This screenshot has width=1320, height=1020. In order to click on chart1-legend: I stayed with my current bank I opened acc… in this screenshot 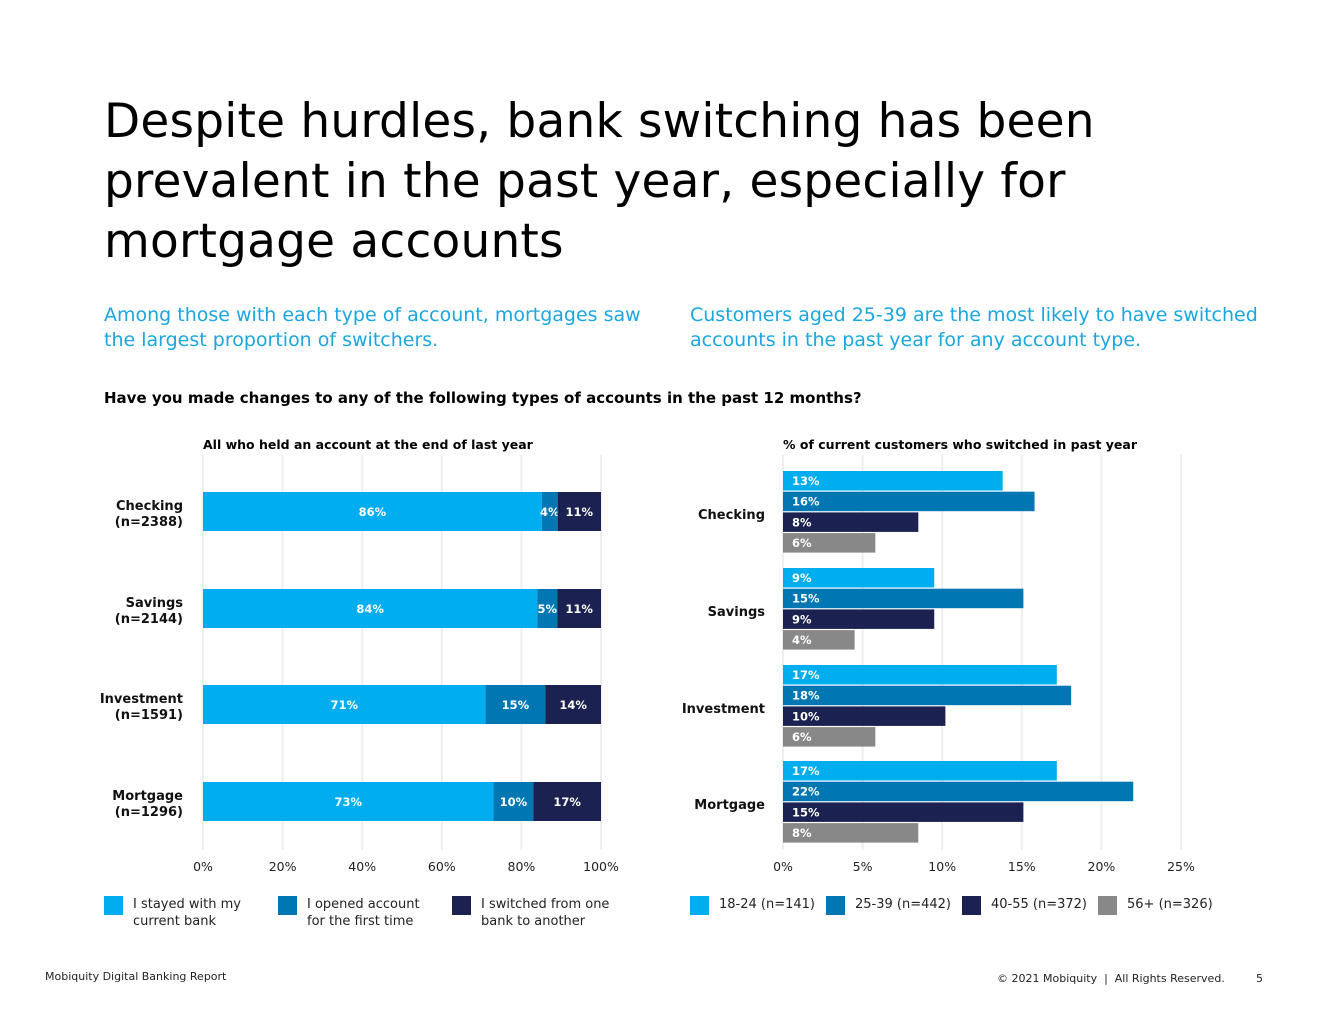, I will do `click(384, 916)`.